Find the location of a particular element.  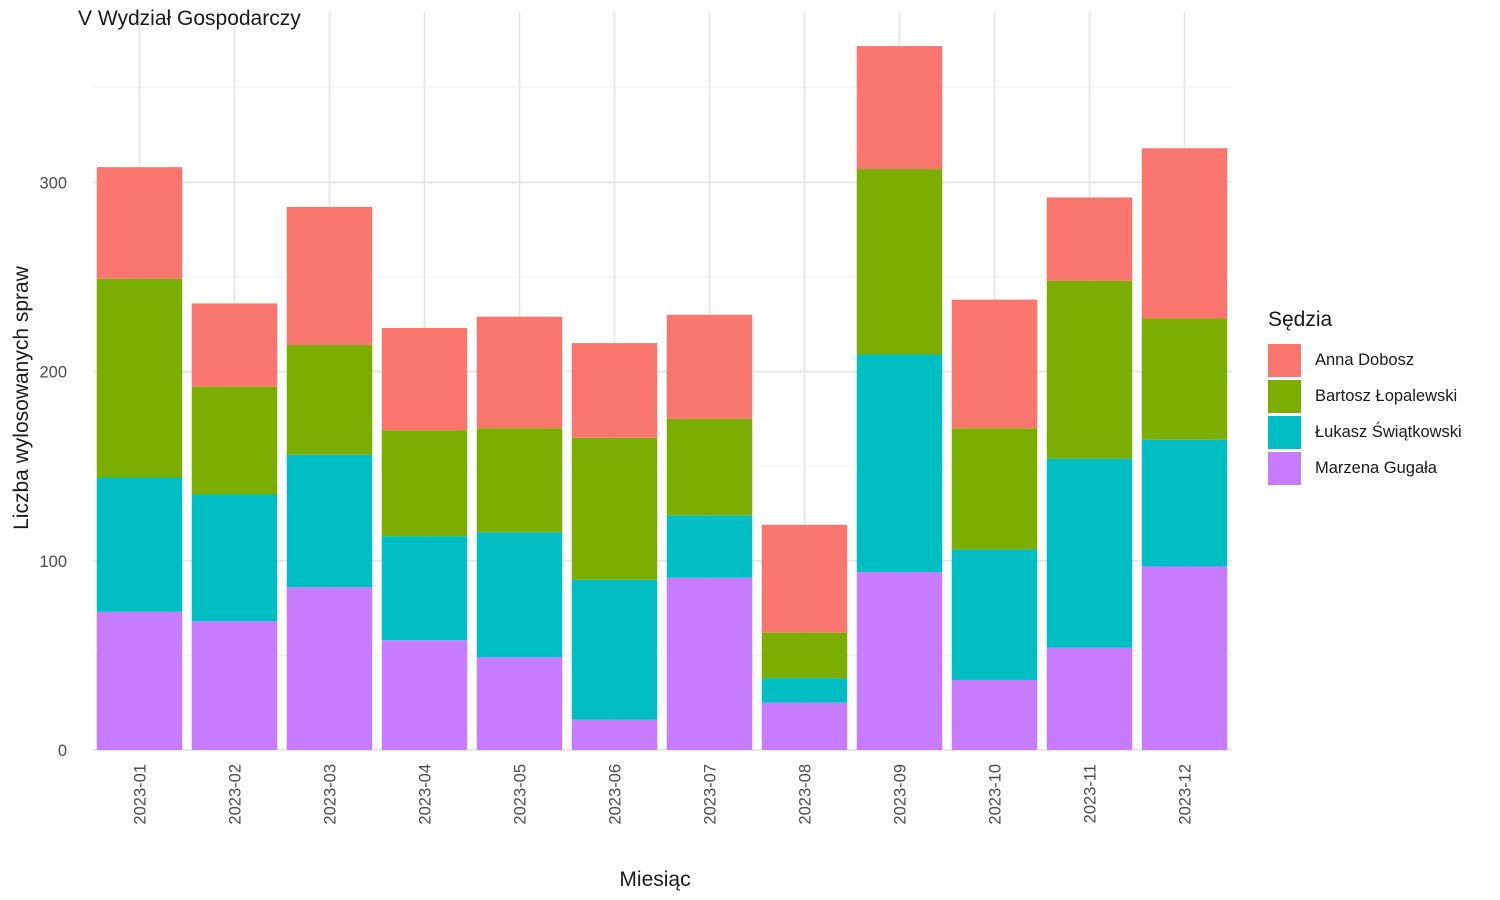

chart-title: V Wydział Gospodarczy is located at coordinates (189, 18).